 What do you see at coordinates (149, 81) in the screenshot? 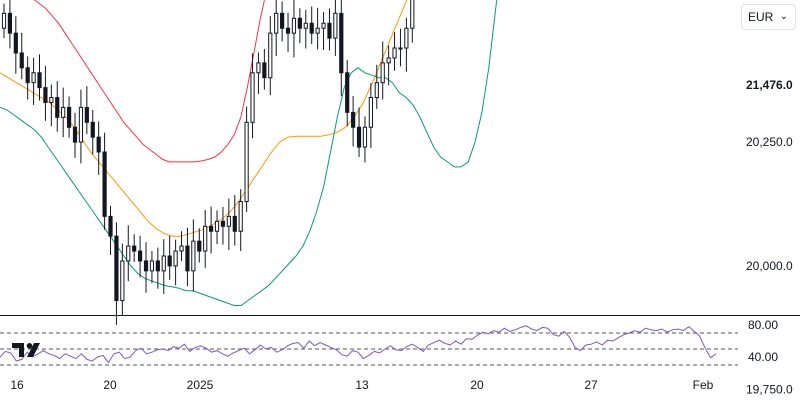
I see `upper-band-line` at bounding box center [149, 81].